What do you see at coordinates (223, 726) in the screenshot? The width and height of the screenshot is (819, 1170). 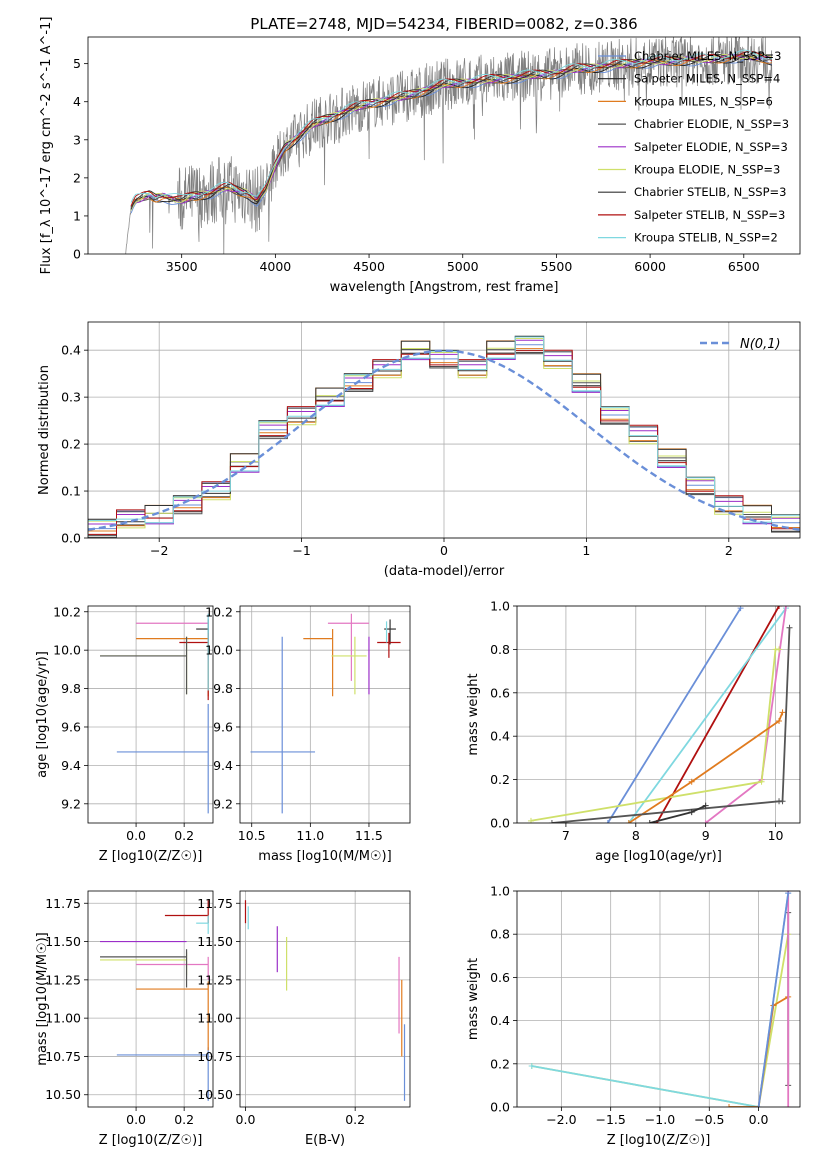 I see `y-tick-label: 9.6` at bounding box center [223, 726].